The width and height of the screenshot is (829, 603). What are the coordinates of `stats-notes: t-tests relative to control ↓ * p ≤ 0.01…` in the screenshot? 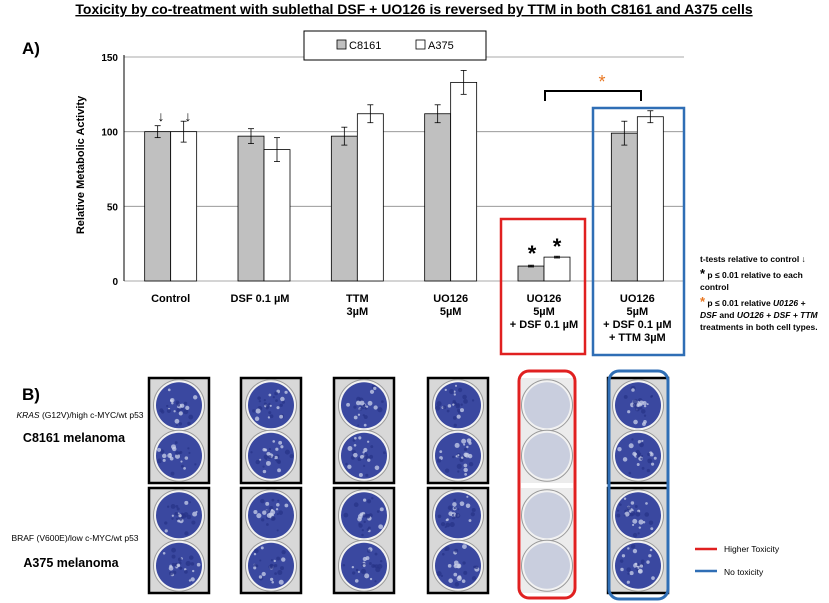 It's located at (759, 293).